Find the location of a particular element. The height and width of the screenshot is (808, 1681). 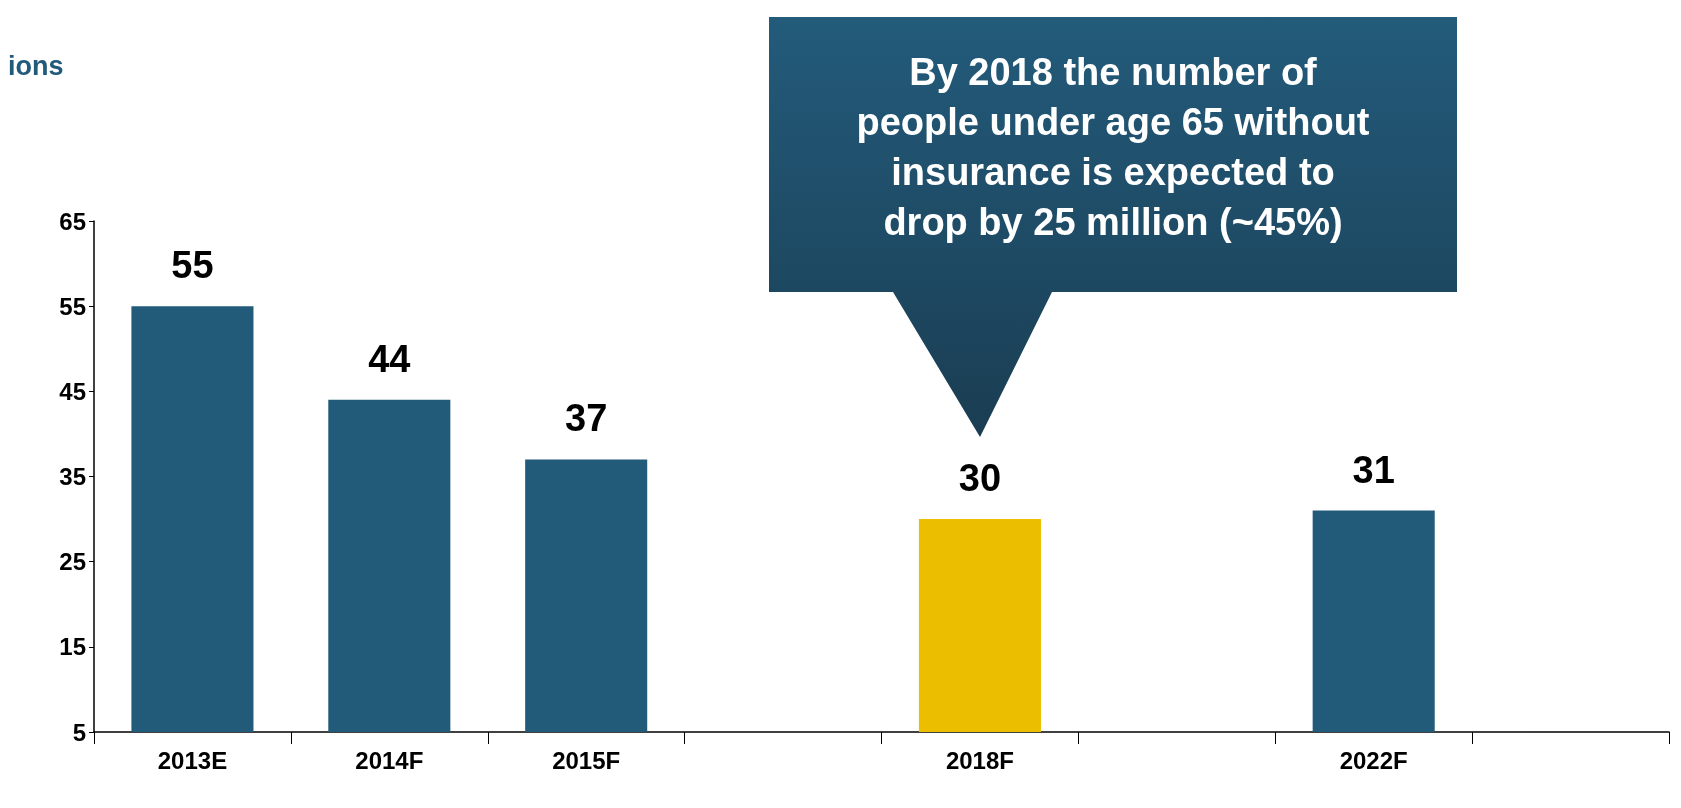

y-tick-label: 35 is located at coordinates (72, 476).